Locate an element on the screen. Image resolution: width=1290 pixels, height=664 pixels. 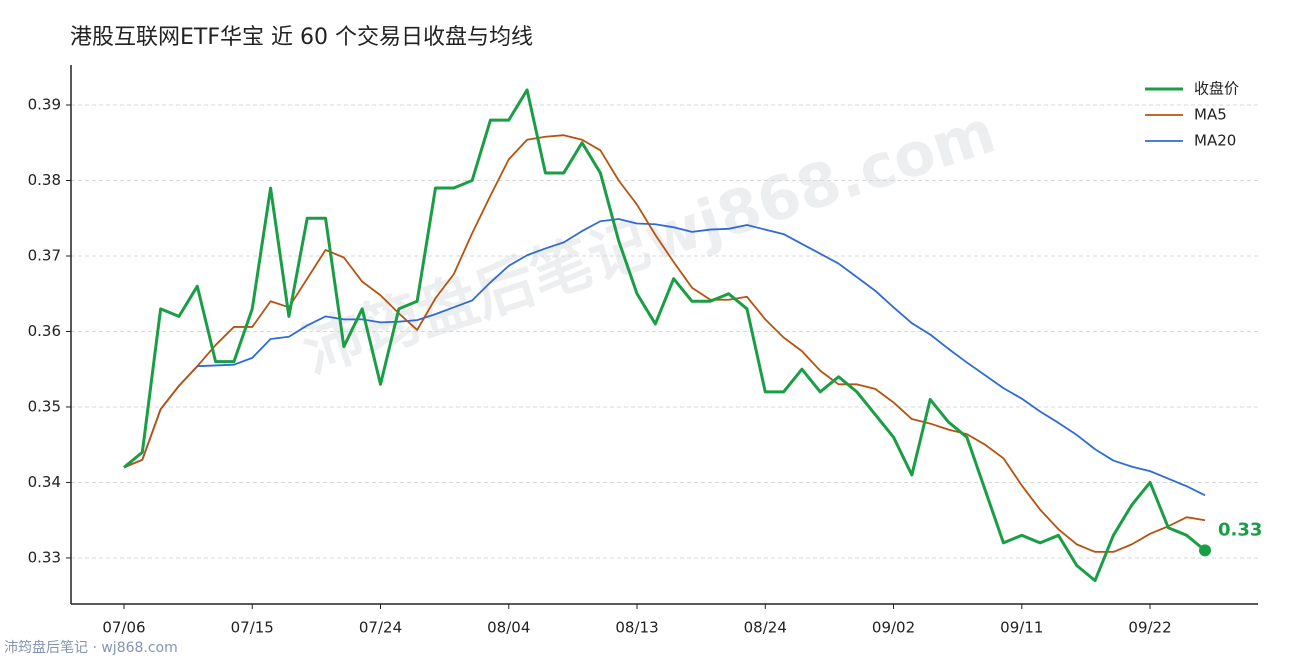
y-tick-label: 0.38 is located at coordinates (44, 180).